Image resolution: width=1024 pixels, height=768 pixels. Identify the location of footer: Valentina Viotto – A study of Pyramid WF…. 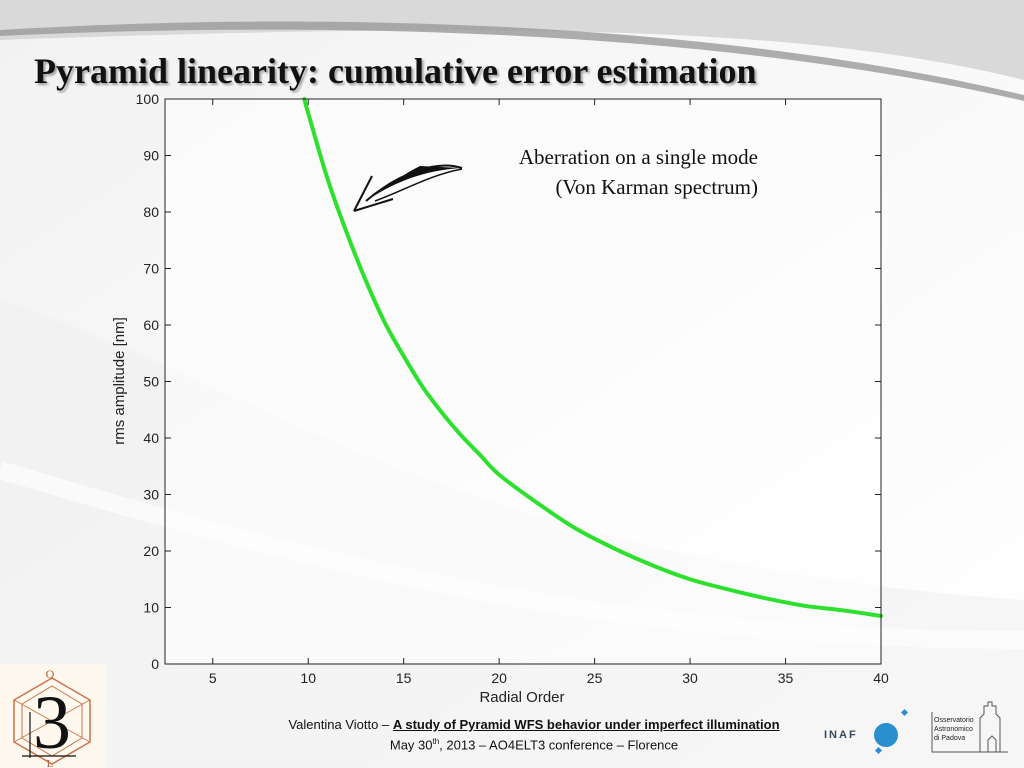
(534, 734).